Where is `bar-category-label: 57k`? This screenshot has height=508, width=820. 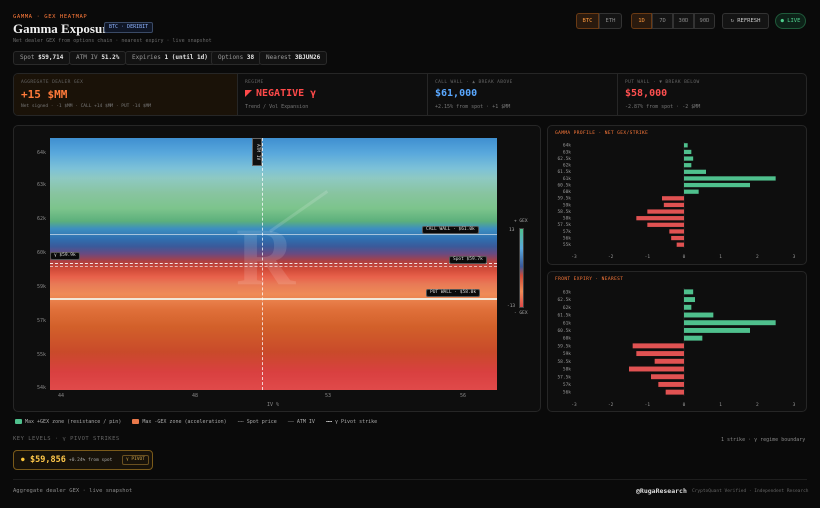 bar-category-label: 57k is located at coordinates (567, 232).